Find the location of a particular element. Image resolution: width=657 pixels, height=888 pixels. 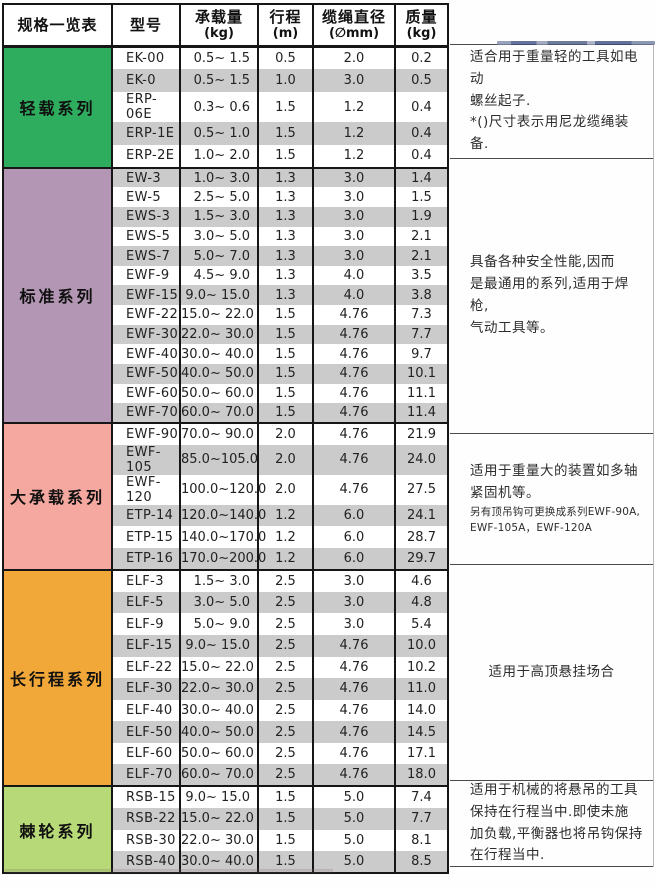

note-small-line: 另有顶吊钩可更换成系列EWF-90A, is located at coordinates (555, 512).